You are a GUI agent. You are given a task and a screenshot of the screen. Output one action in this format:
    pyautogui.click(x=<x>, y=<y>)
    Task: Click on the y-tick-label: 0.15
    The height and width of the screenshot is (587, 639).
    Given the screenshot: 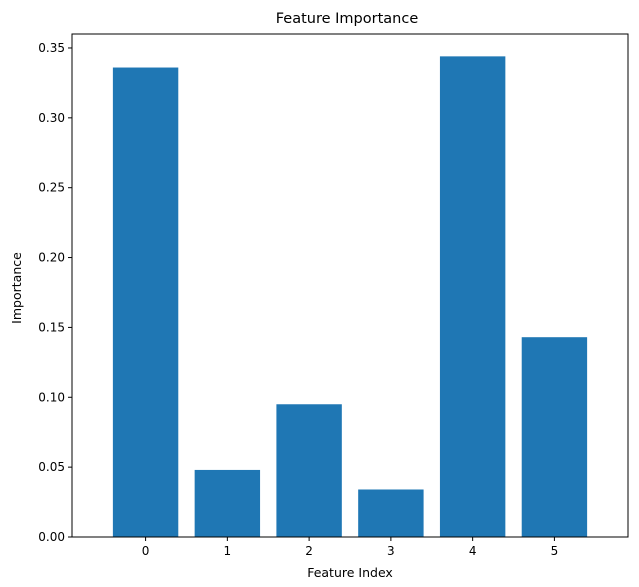 What is the action you would take?
    pyautogui.click(x=51, y=327)
    